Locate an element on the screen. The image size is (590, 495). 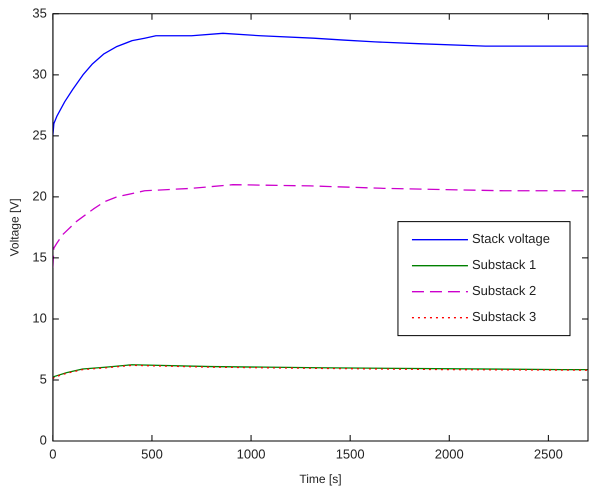
x-axis-title: Time [s] is located at coordinates (320, 479).